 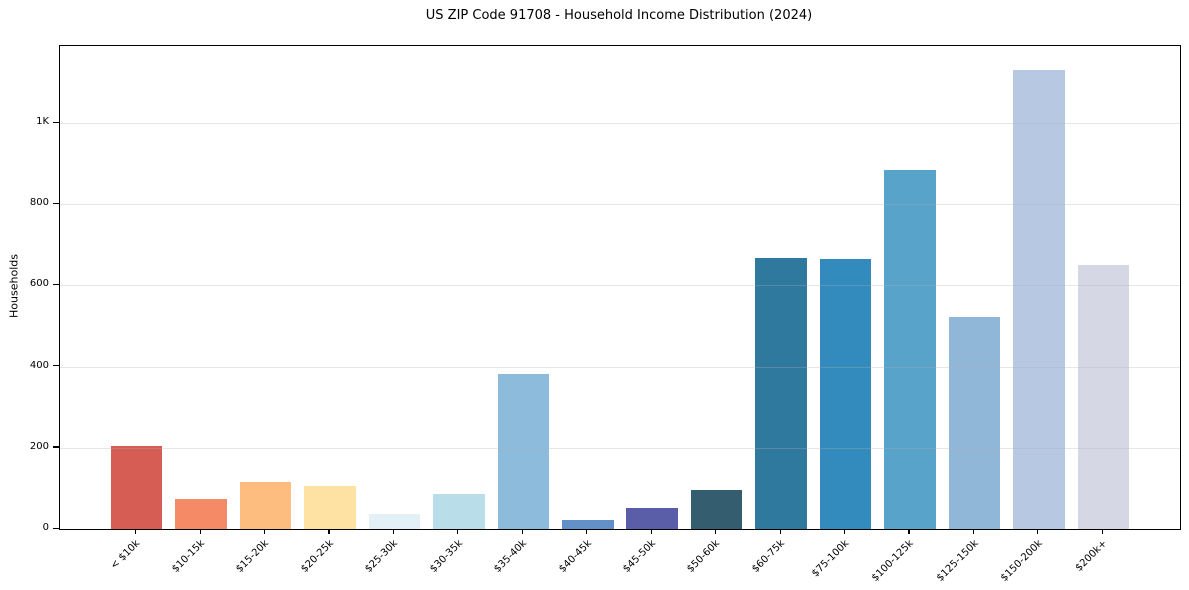 I want to click on x-tick-label-$75-100k: $75-100k, so click(x=830, y=559).